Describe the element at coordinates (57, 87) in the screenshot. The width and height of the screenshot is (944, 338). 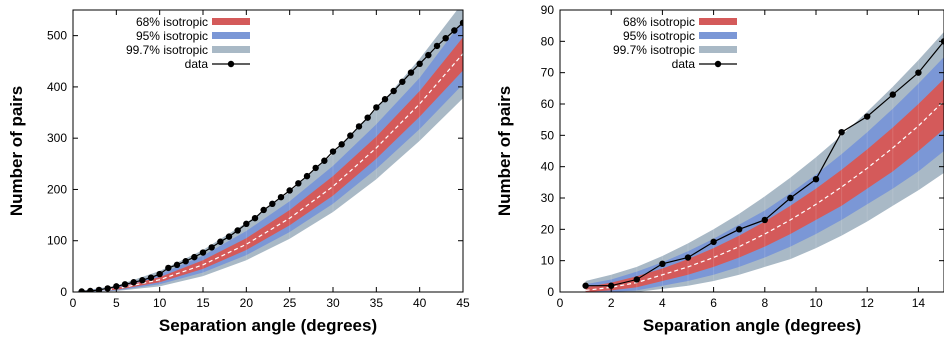
I see `y-tick-label: 400` at that location.